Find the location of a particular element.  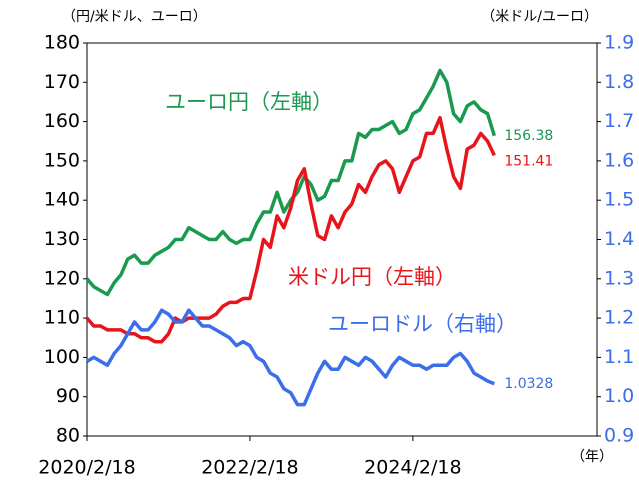

x-axis-label: （年） is located at coordinates (592, 457).